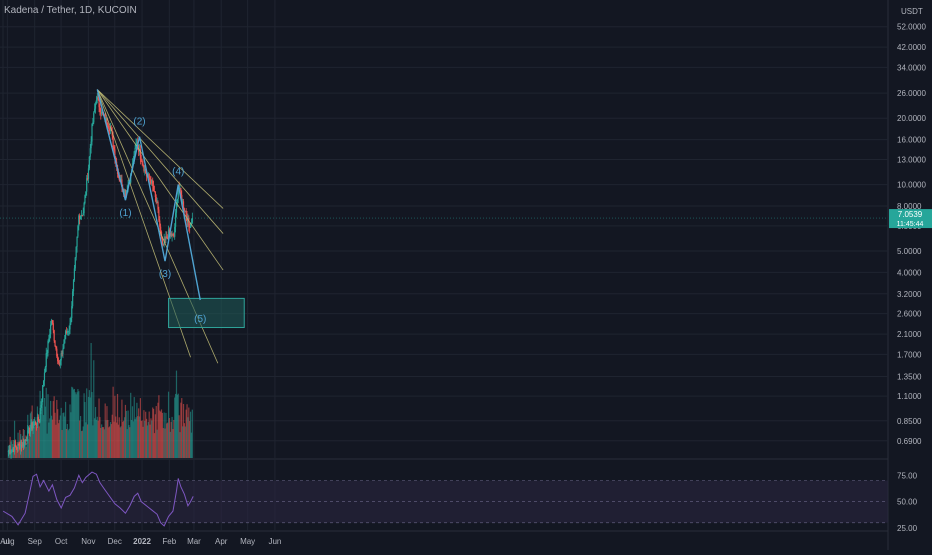 The height and width of the screenshot is (555, 932). I want to click on y-tick-label: 26.0000, so click(911, 93).